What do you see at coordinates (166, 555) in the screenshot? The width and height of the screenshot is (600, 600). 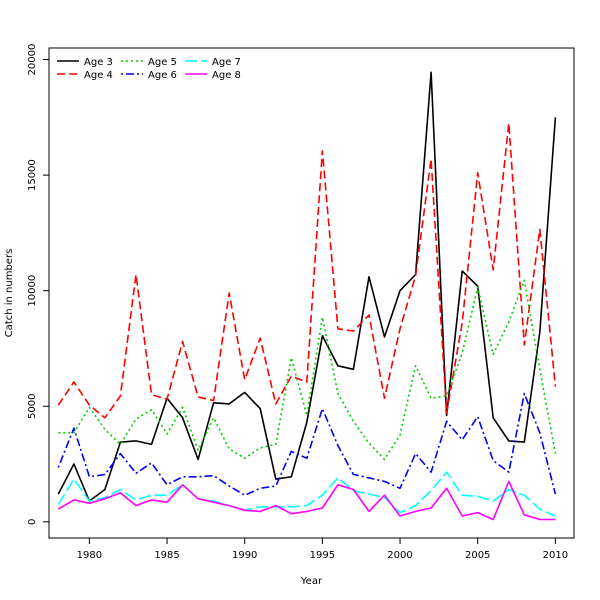 I see `x-tick-label: 1985` at bounding box center [166, 555].